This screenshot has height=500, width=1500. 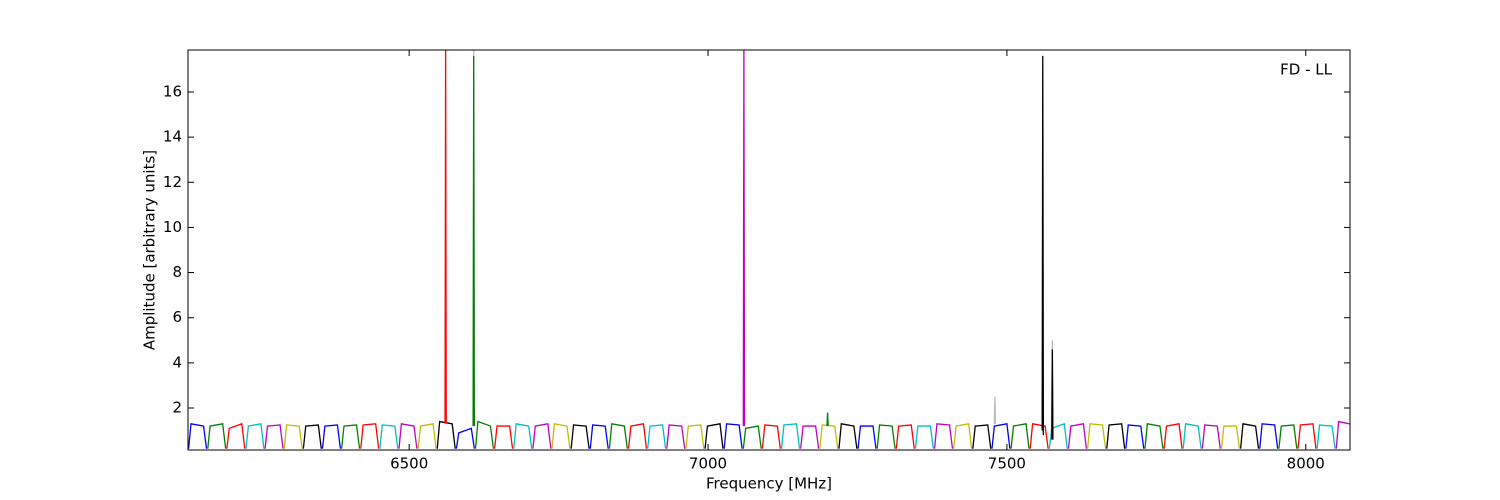 What do you see at coordinates (172, 91) in the screenshot?
I see `y-tick-label: 16` at bounding box center [172, 91].